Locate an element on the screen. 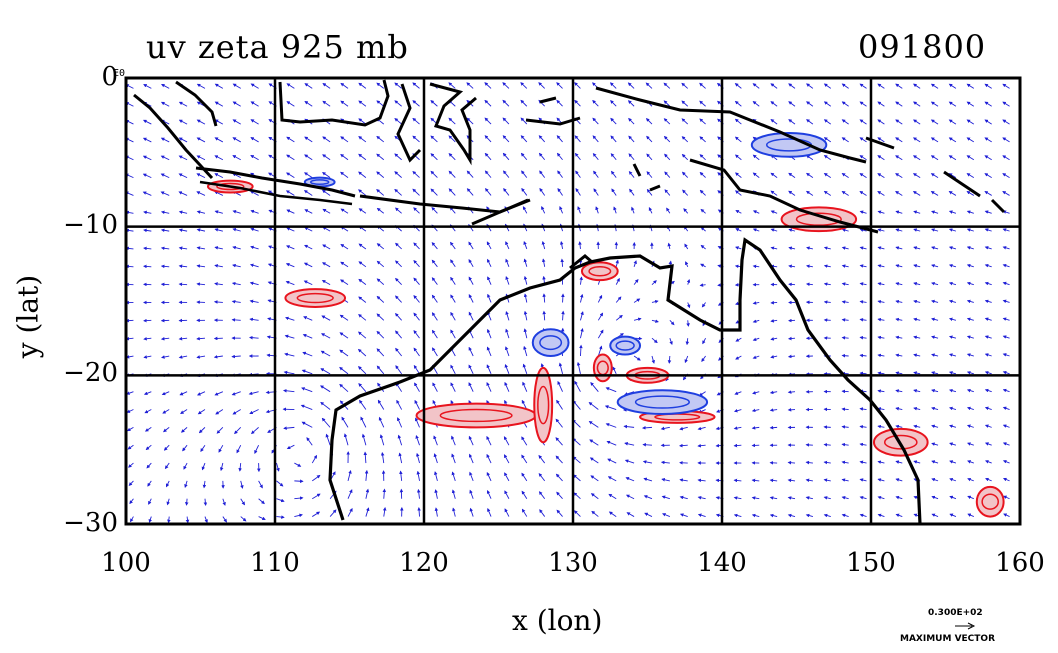 The height and width of the screenshot is (653, 1058). coast-bismarck is located at coordinates (935, 175).